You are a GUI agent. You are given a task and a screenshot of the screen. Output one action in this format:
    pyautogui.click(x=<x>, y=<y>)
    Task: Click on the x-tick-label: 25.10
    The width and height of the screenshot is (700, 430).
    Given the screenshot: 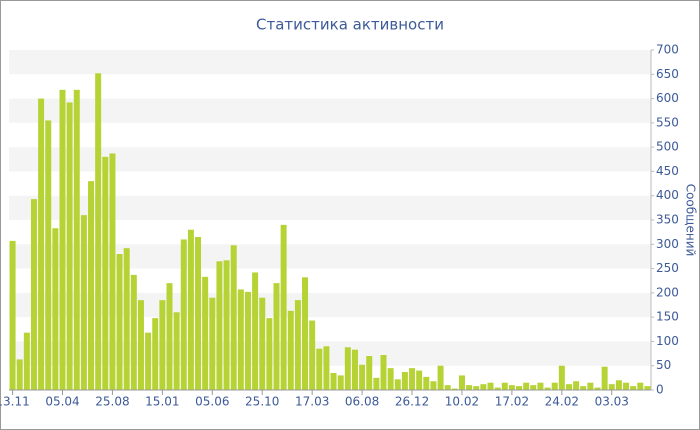 What is the action you would take?
    pyautogui.click(x=262, y=402)
    